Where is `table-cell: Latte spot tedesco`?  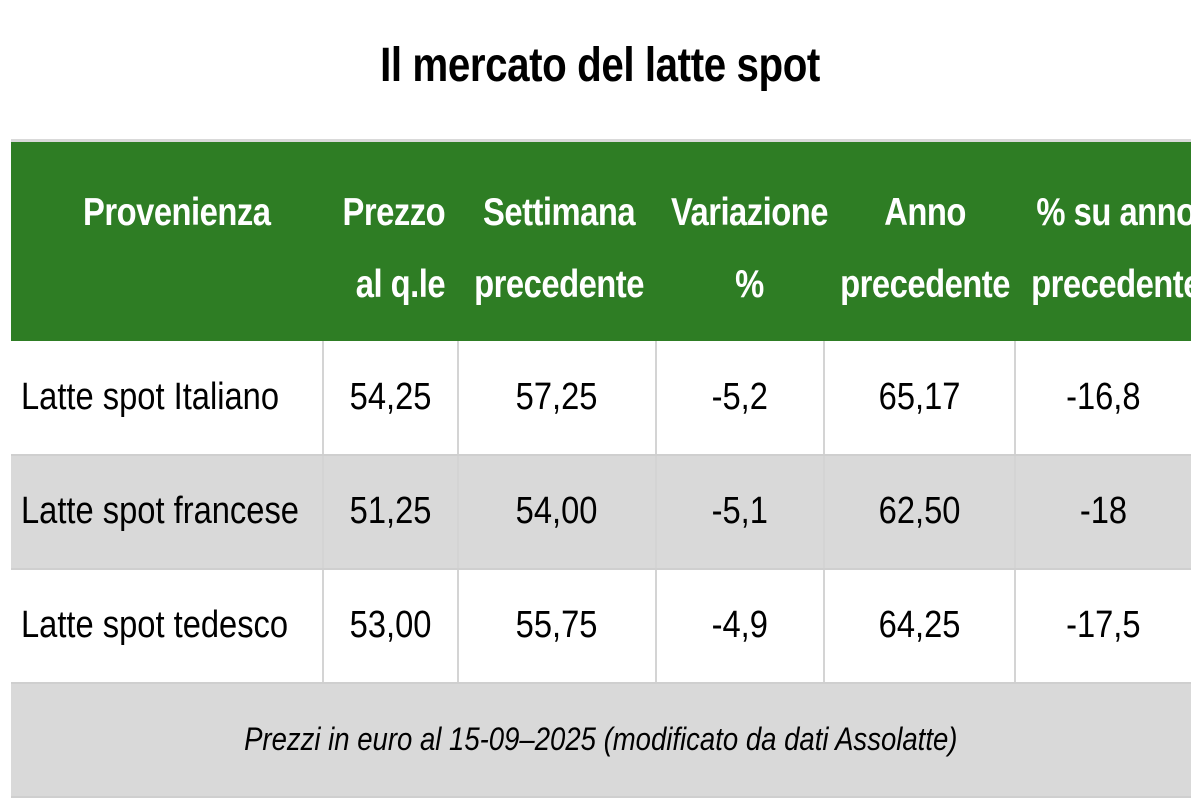
table-cell: Latte spot tedesco is located at coordinates (167, 626).